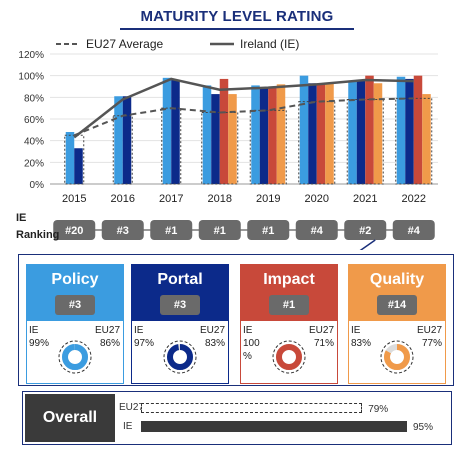 The width and height of the screenshot is (474, 459). What do you see at coordinates (365, 231) in the screenshot?
I see `ranking-value: #2` at bounding box center [365, 231].